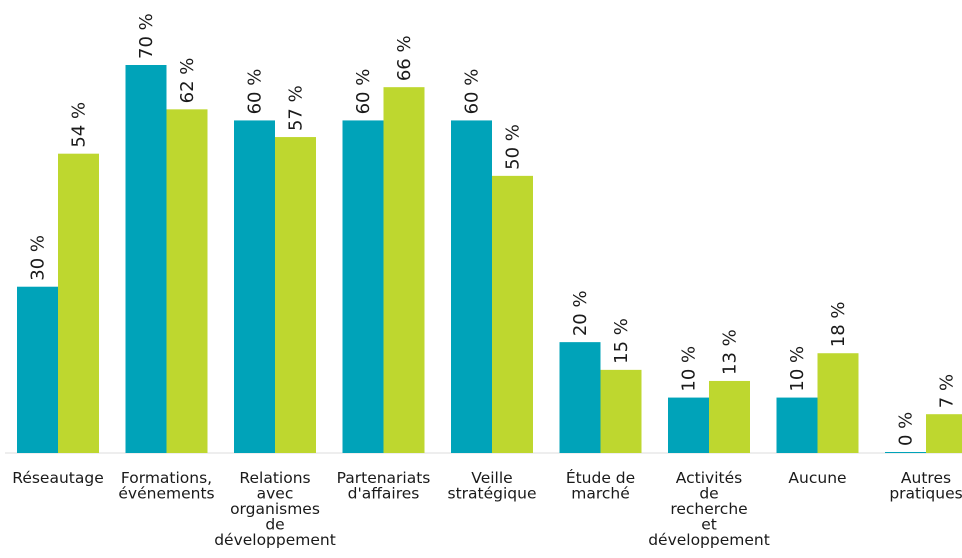 This screenshot has height=558, width=962. What do you see at coordinates (580, 313) in the screenshot?
I see `value-label-series1-5: 20 %` at bounding box center [580, 313].